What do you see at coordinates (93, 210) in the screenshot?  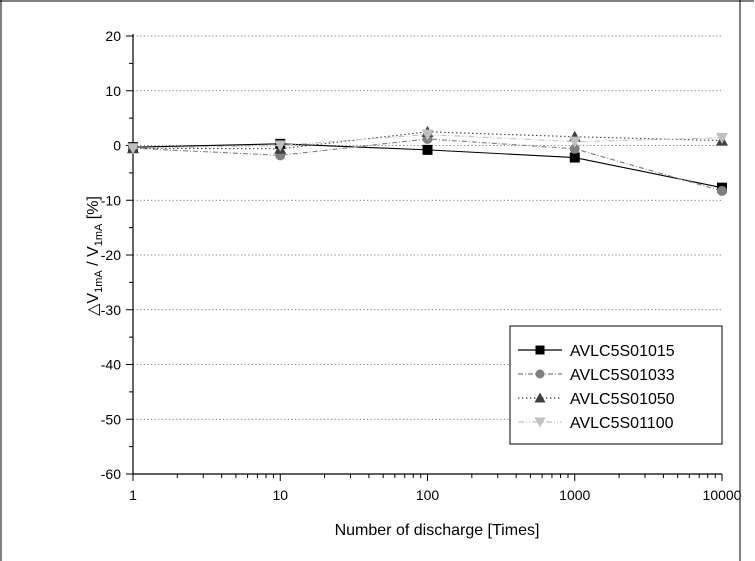 I see `y-axis-title-suffix: [%]` at bounding box center [93, 210].